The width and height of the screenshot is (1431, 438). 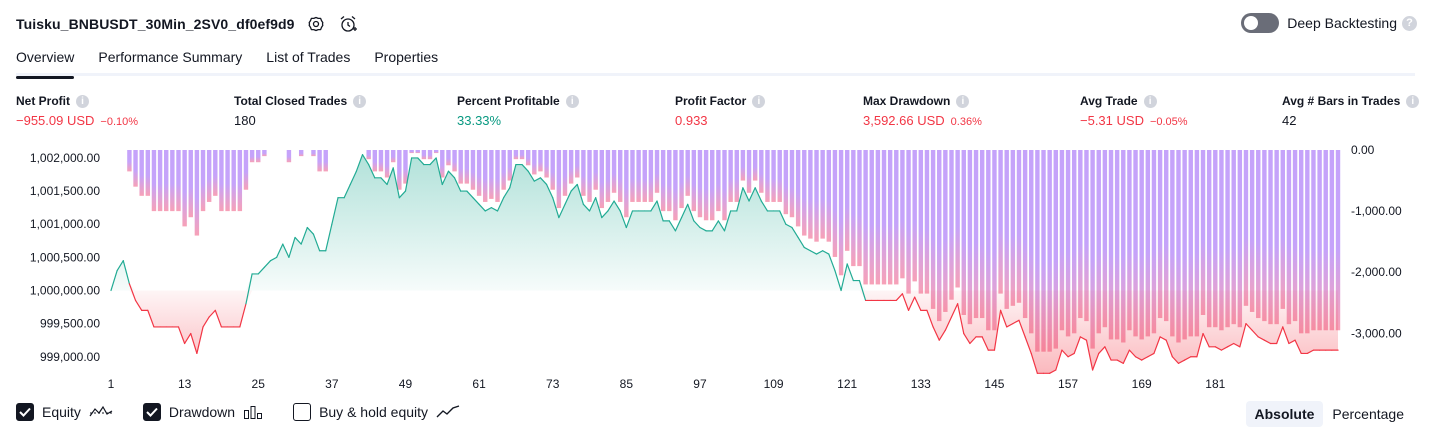 I want to click on deep-backtesting-toggle, so click(x=1260, y=23).